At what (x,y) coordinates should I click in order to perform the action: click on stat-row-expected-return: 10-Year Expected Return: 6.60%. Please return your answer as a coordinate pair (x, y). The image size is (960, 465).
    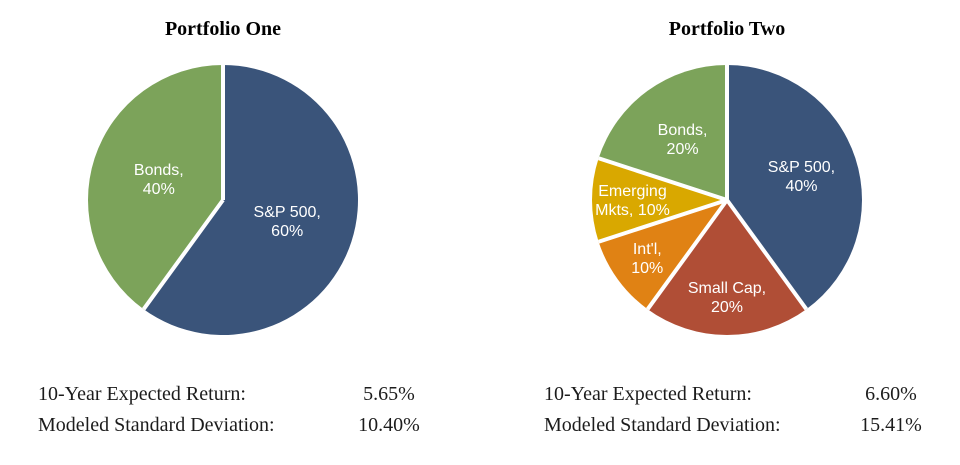
    Looking at the image, I should click on (745, 398).